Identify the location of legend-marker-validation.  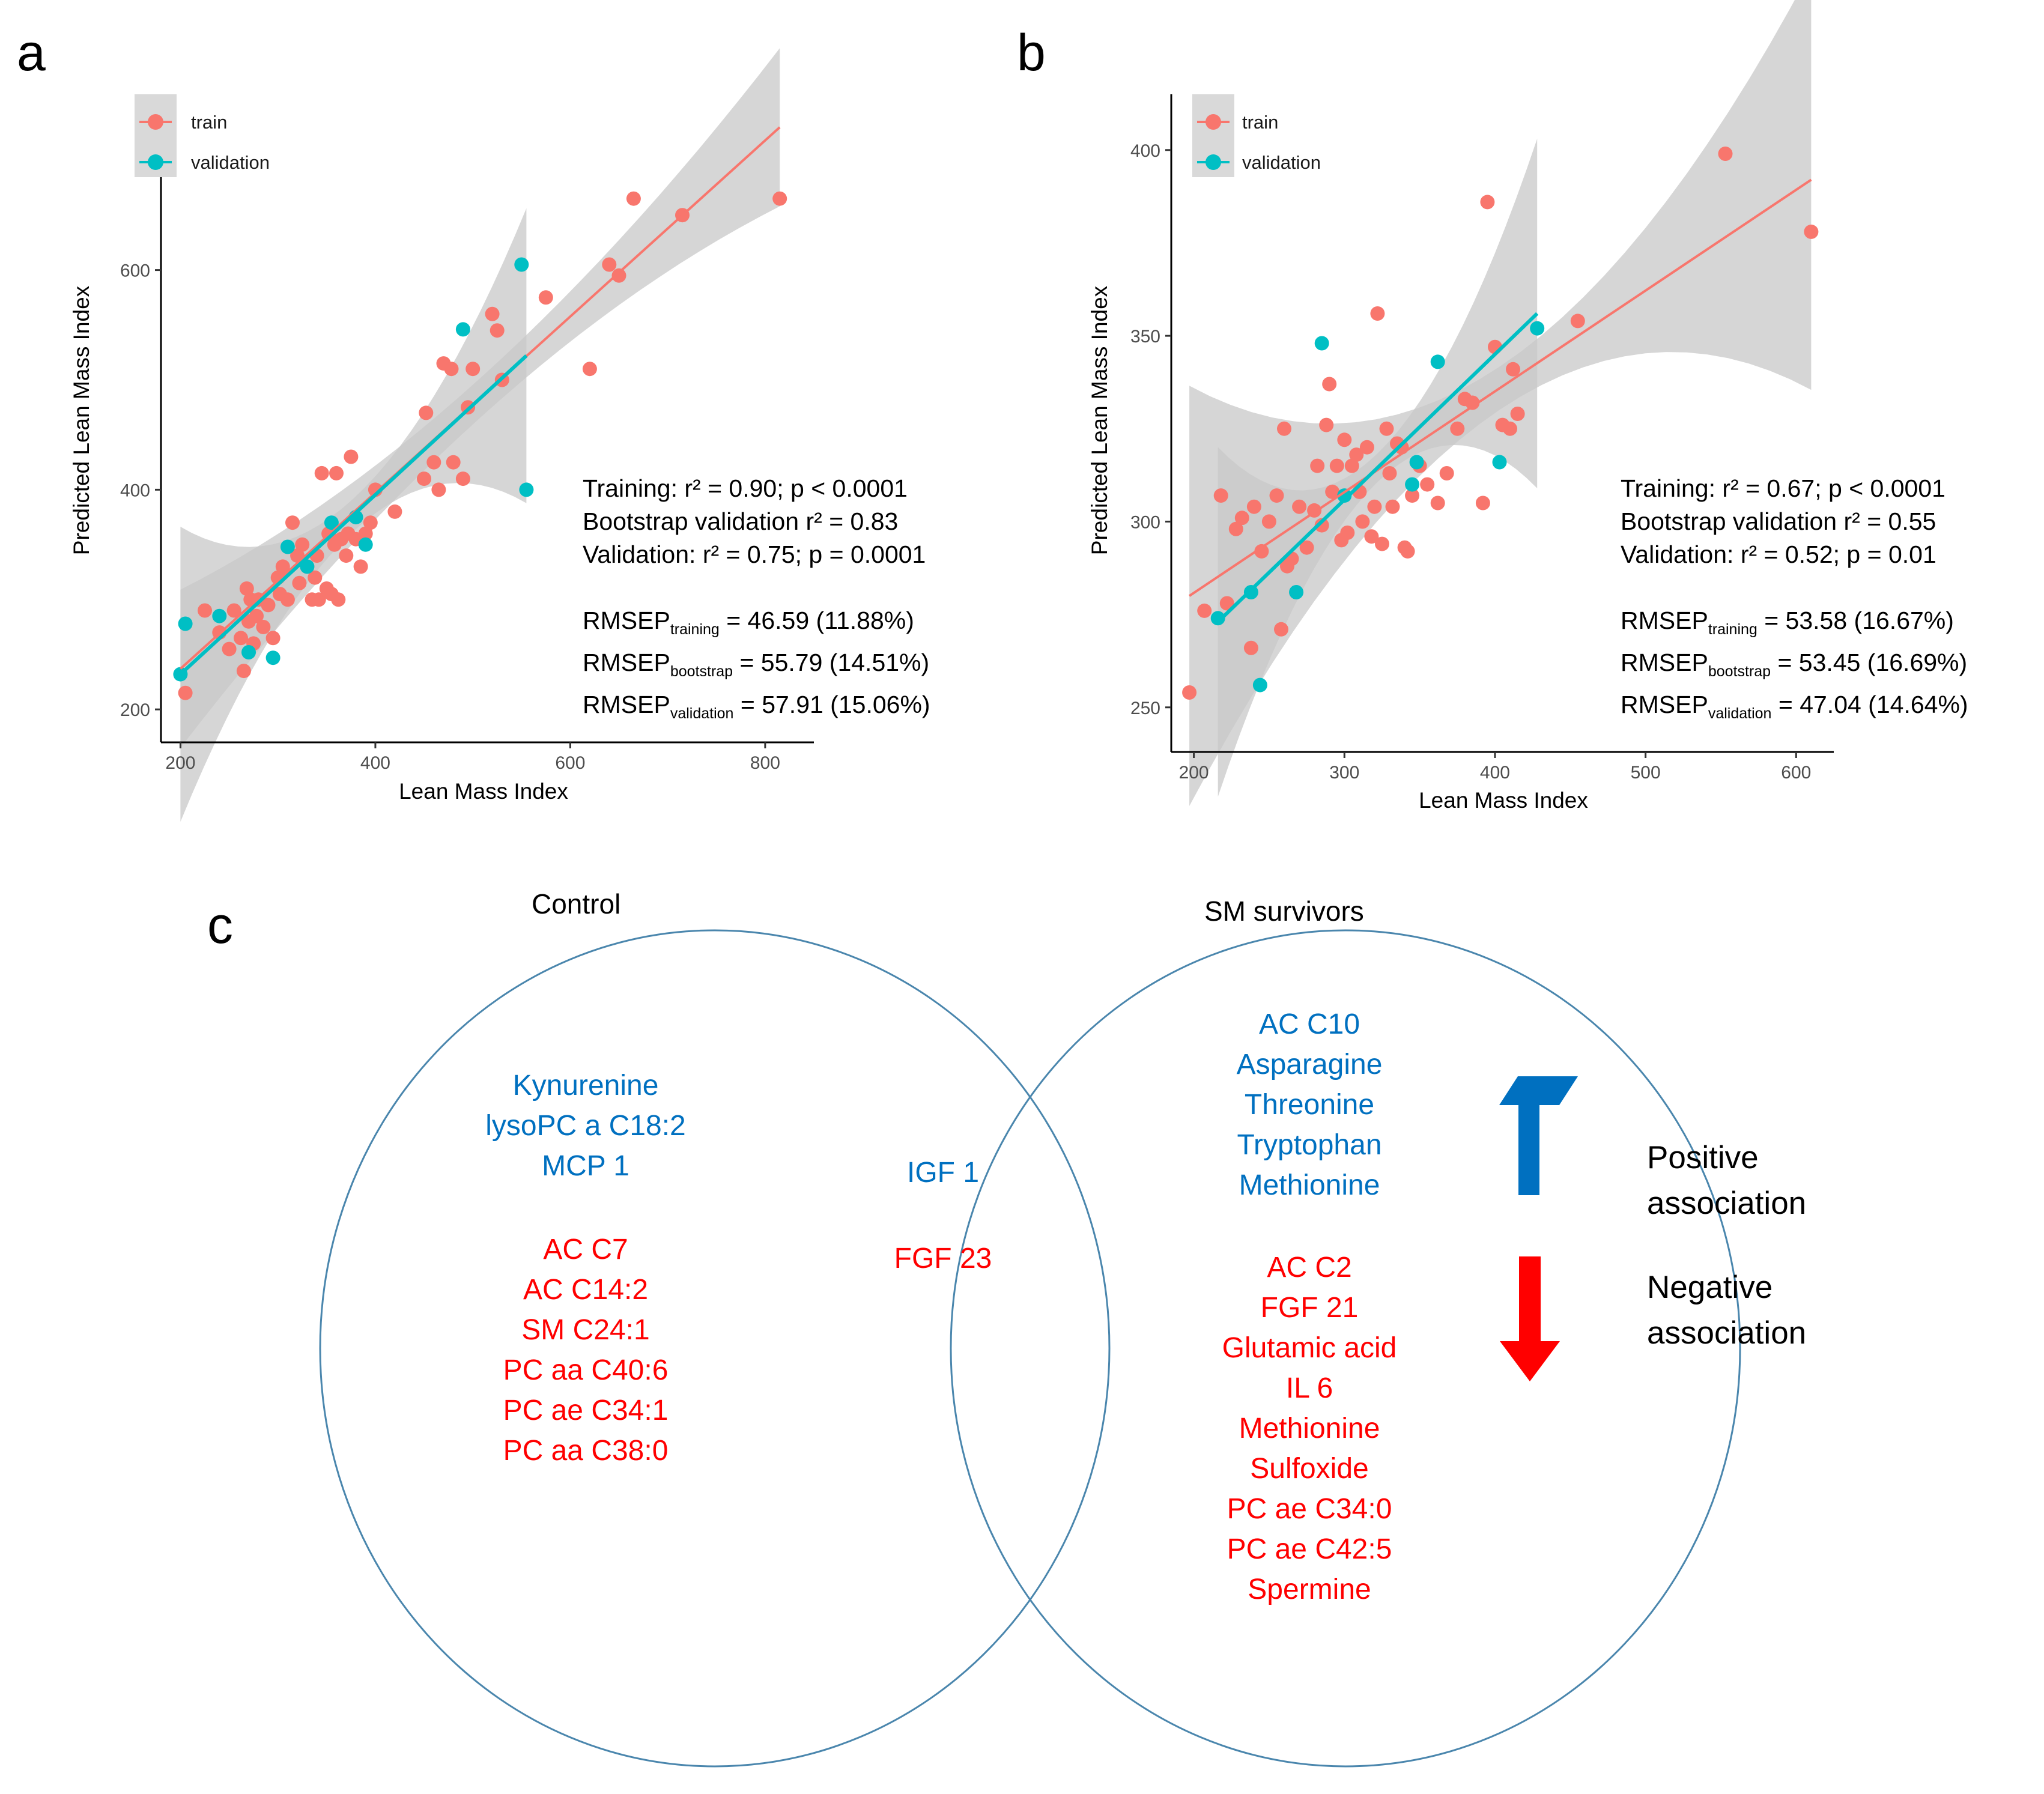
(1213, 162).